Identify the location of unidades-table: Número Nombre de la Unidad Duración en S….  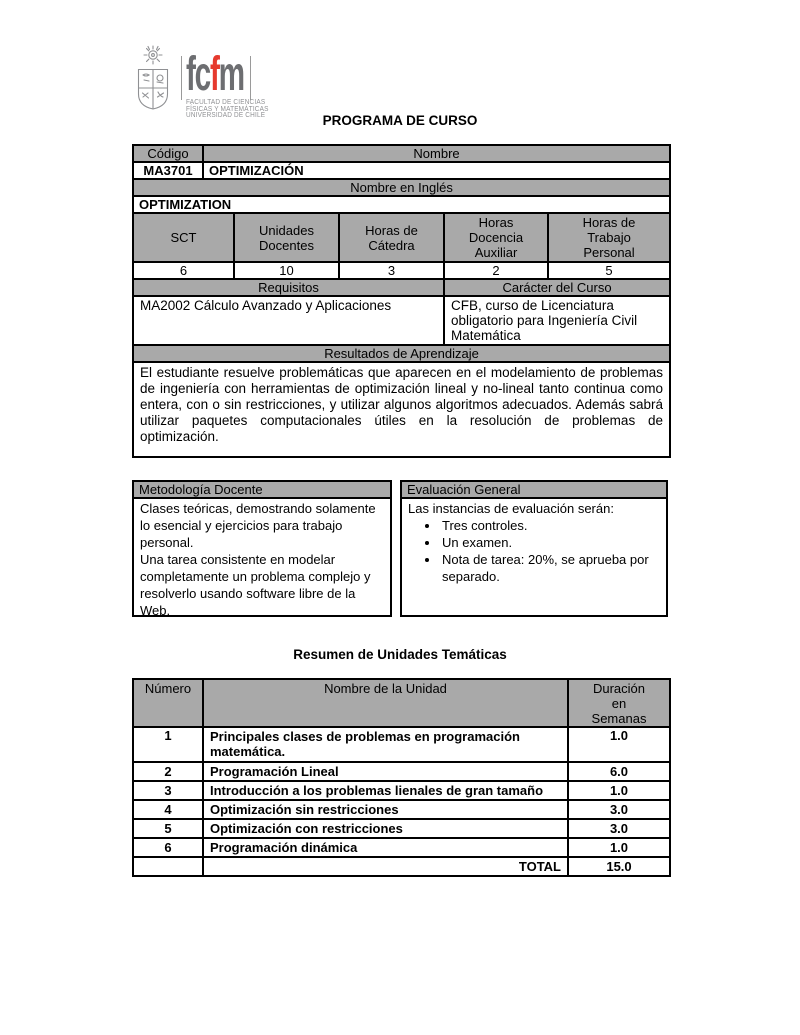
(401, 777).